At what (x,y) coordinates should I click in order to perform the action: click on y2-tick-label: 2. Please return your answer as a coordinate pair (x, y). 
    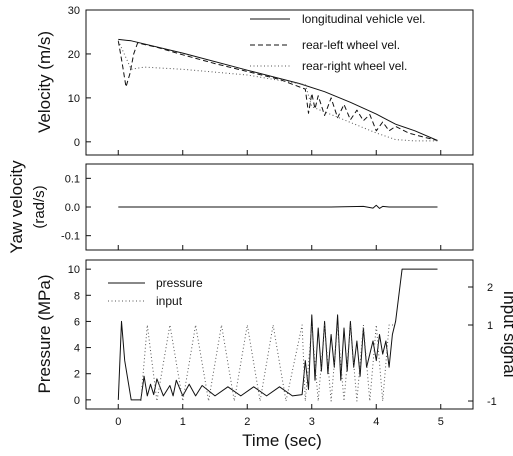
    Looking at the image, I should click on (490, 288).